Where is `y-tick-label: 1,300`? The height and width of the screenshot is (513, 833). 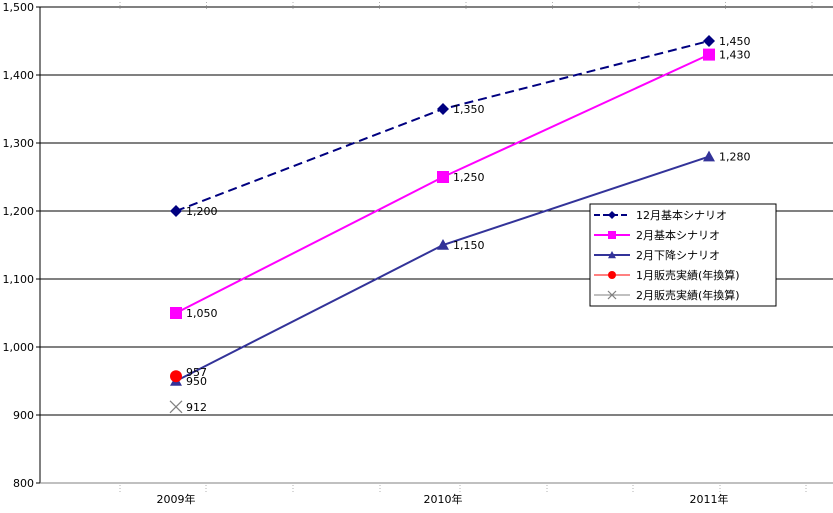
y-tick-label: 1,300 is located at coordinates (19, 143).